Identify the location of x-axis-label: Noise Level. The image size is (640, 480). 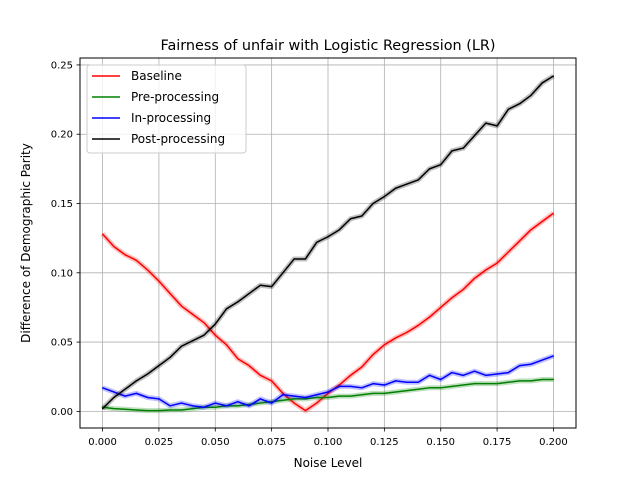
(328, 463).